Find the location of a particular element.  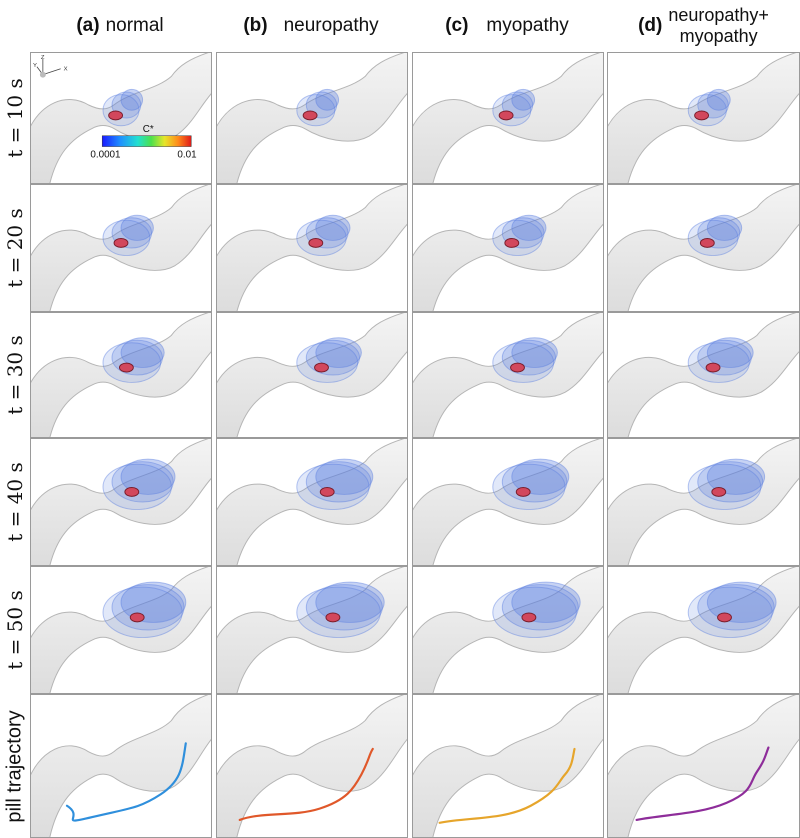

row-label-20s: t = 20 s is located at coordinates (15, 248).